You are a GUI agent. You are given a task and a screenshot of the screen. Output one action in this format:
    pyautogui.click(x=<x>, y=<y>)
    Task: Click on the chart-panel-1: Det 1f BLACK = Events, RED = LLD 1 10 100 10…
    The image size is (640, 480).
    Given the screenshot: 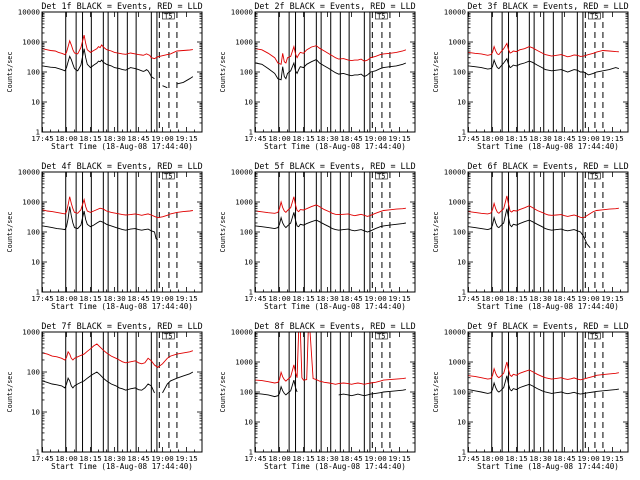 What is the action you would take?
    pyautogui.click(x=104, y=76)
    